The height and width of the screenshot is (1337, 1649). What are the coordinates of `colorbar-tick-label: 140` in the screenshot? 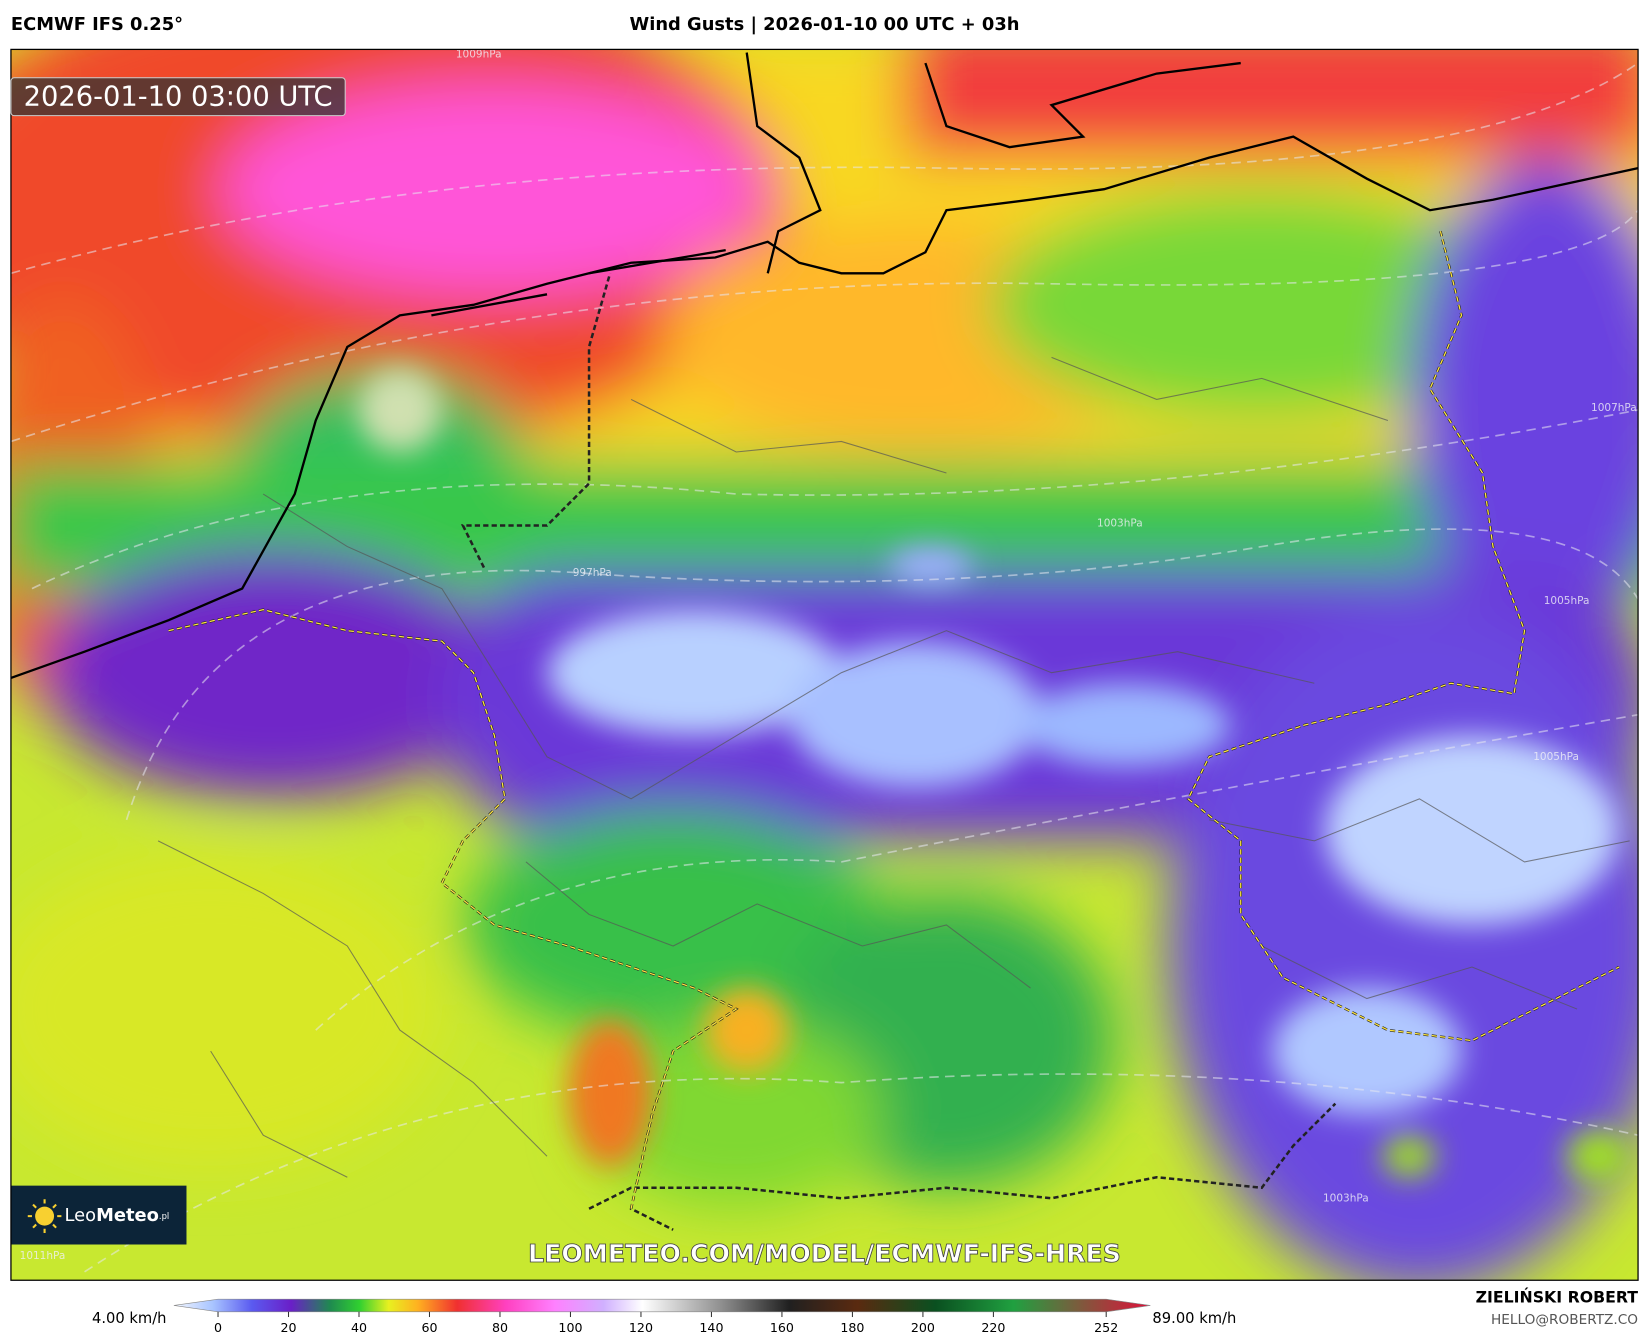 It's located at (711, 1327).